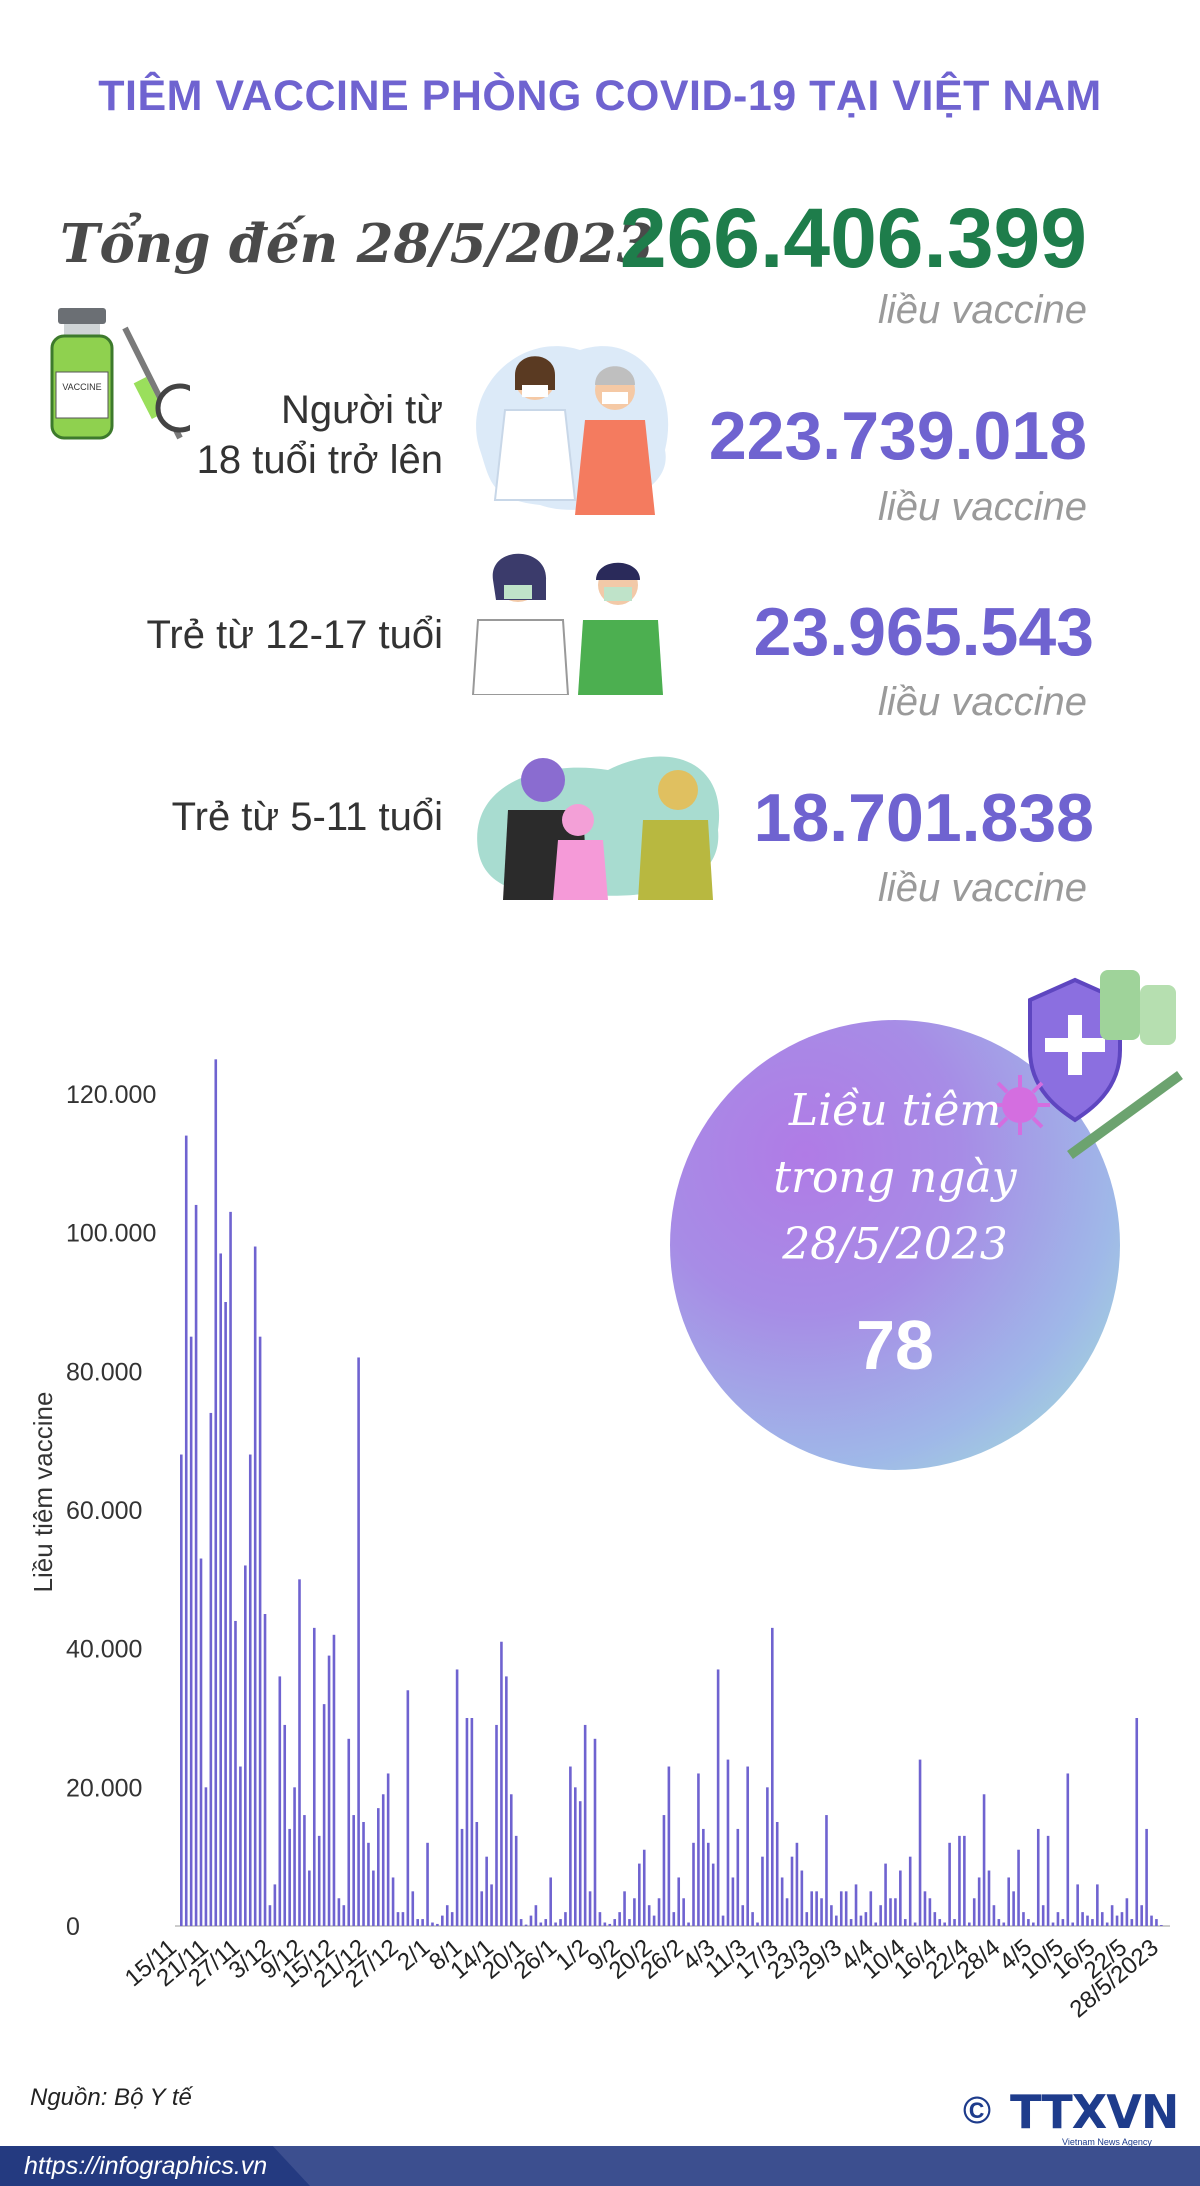 The height and width of the screenshot is (2186, 1200). What do you see at coordinates (357, 244) in the screenshot?
I see `total-label: Tổng đến 28/5/2023` at bounding box center [357, 244].